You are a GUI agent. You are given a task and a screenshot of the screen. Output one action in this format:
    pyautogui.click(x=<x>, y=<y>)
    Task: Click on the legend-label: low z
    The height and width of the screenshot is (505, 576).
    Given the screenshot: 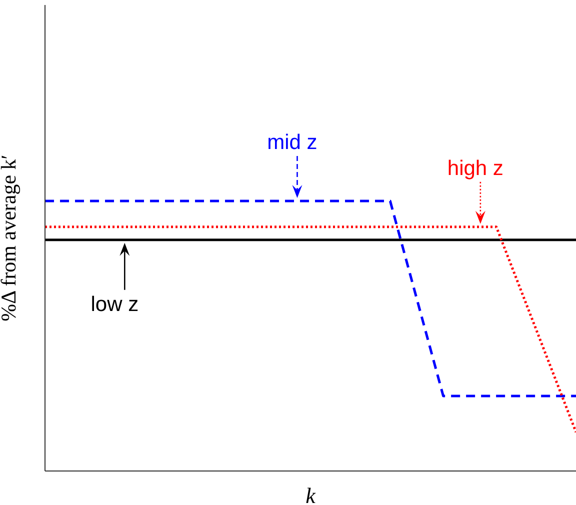 What is the action you would take?
    pyautogui.click(x=114, y=304)
    